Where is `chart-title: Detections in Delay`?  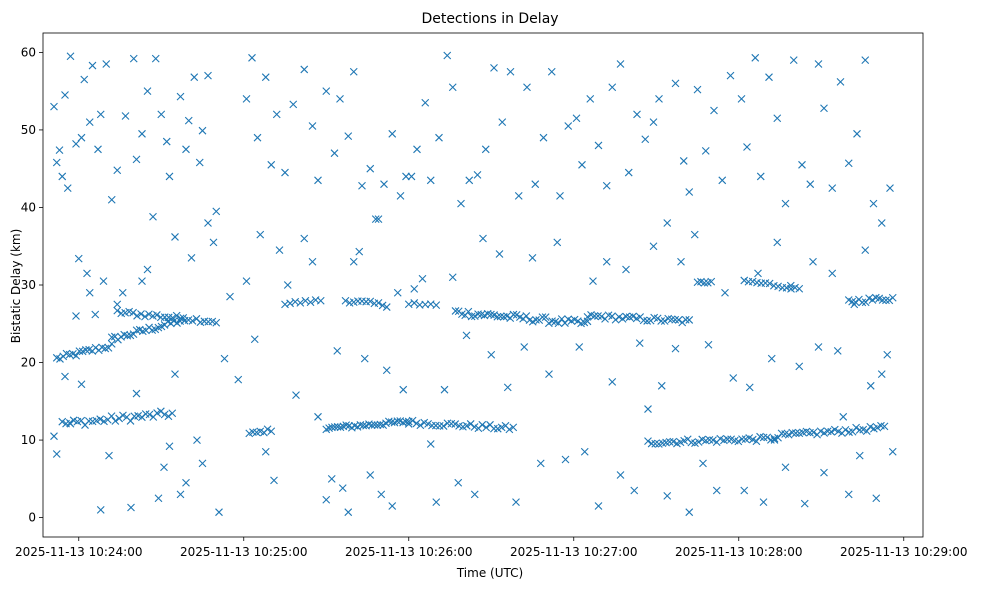
chart-title: Detections in Delay is located at coordinates (489, 19).